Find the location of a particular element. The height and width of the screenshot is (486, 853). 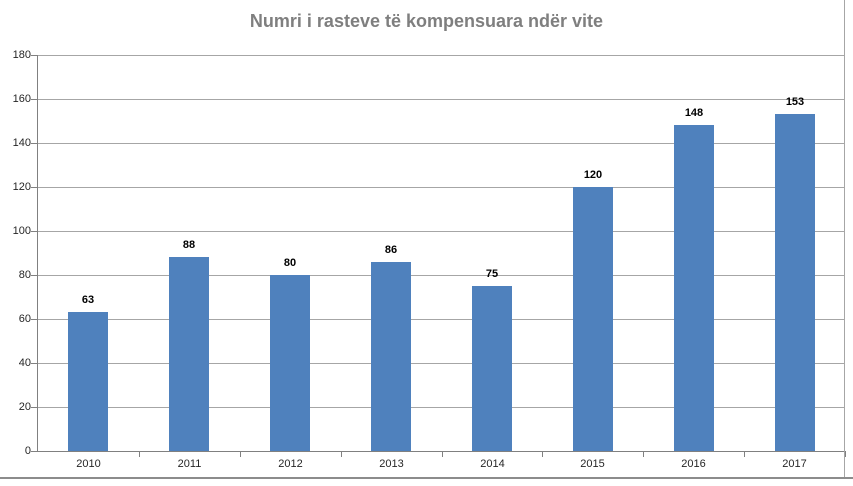

bar-value-label: 153 is located at coordinates (795, 102).